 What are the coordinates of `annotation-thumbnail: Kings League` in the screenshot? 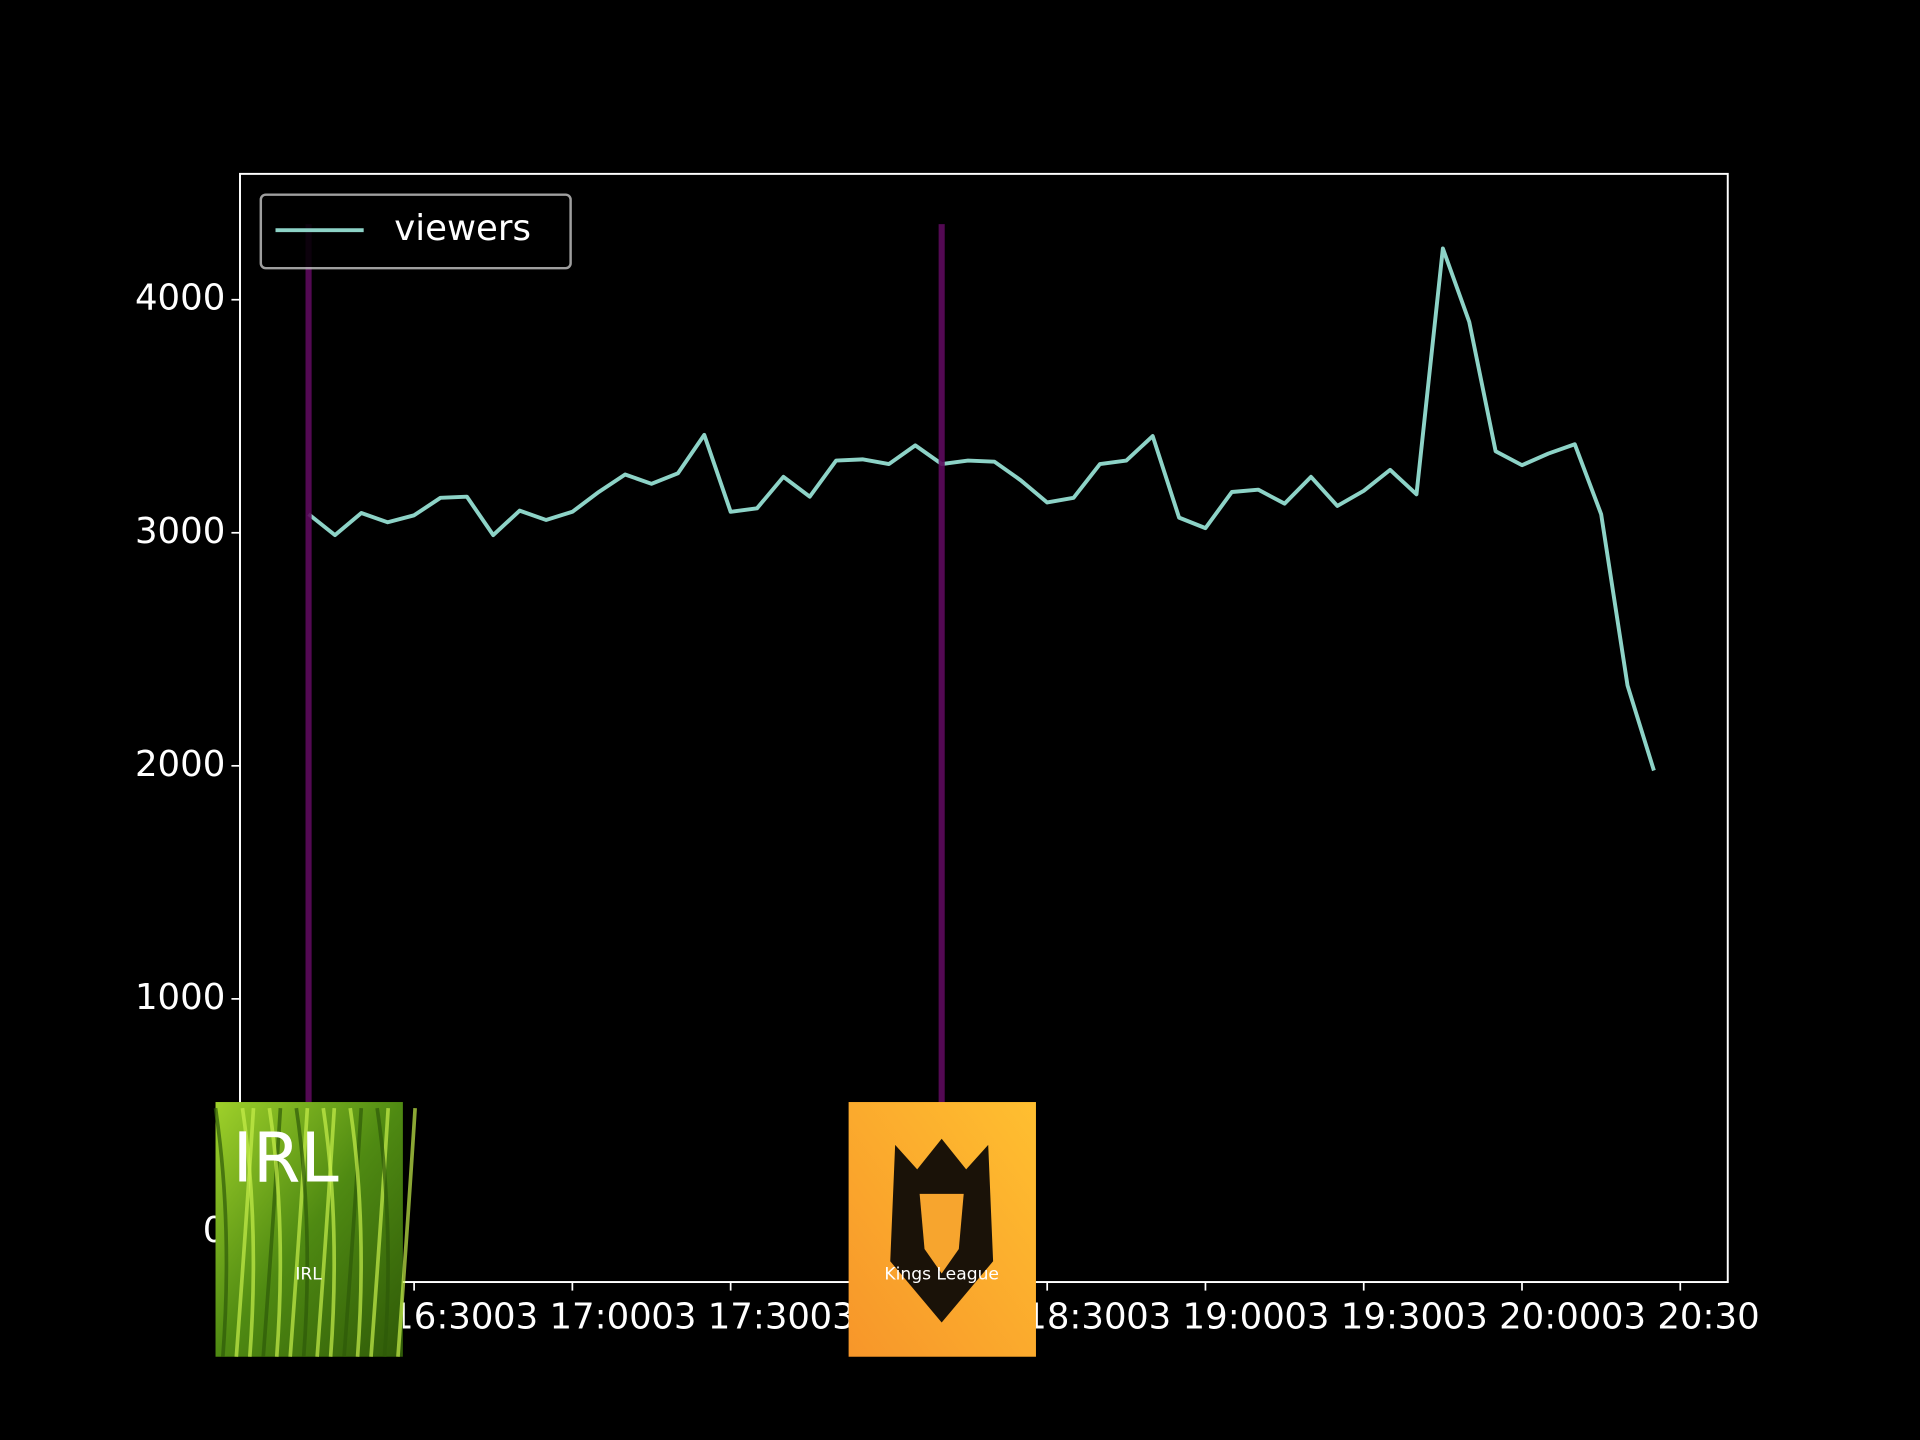 It's located at (942, 1229).